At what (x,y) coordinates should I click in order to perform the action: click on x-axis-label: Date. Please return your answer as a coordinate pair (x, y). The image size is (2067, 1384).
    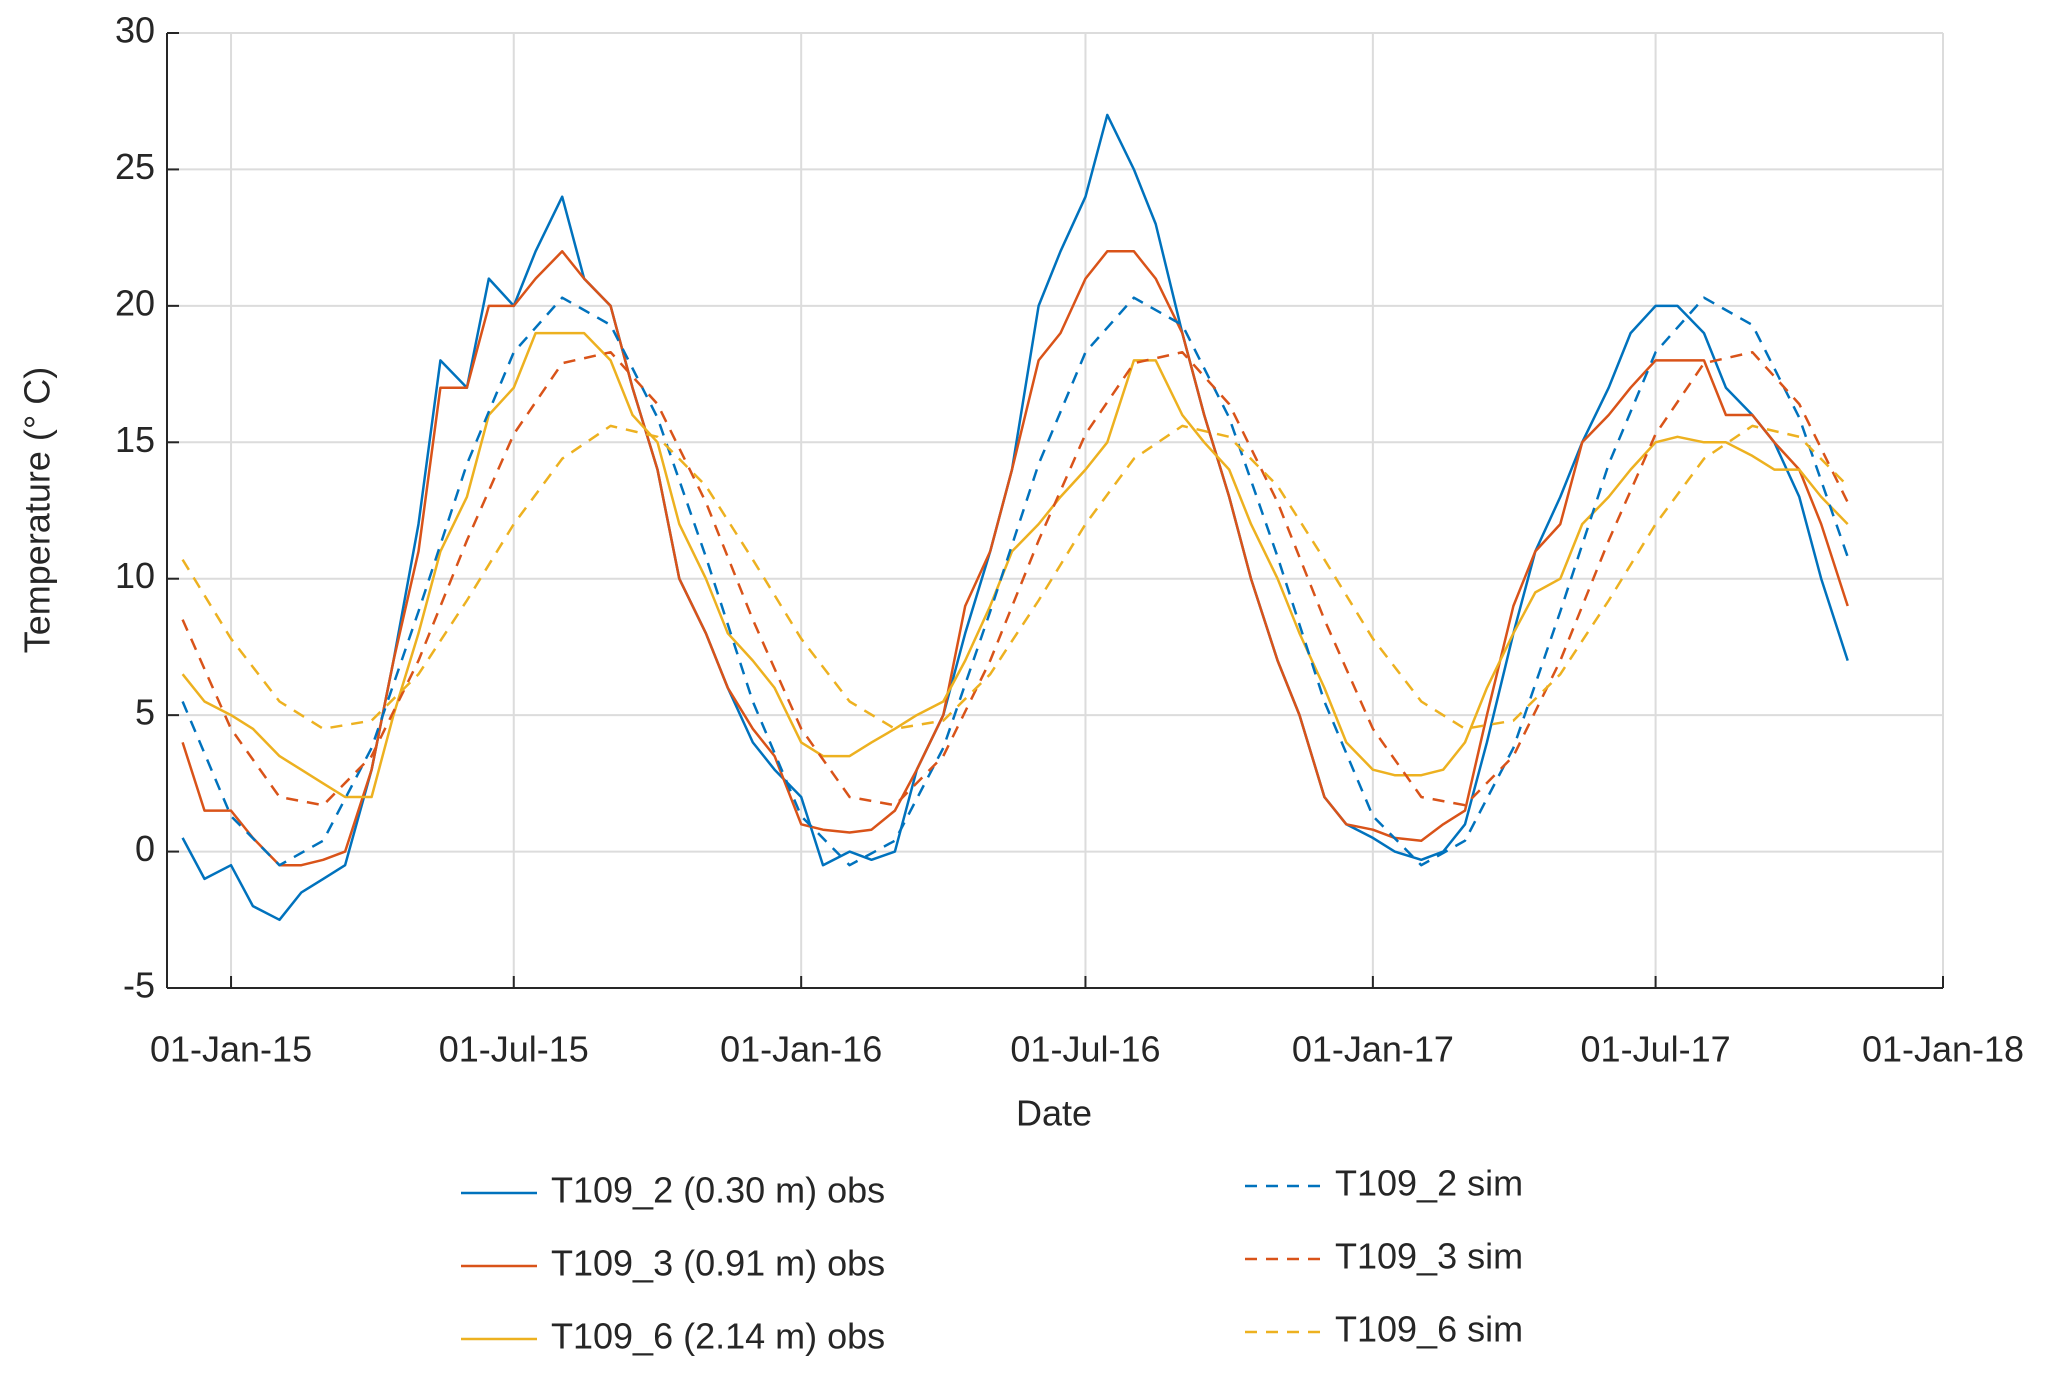
    Looking at the image, I should click on (1054, 1113).